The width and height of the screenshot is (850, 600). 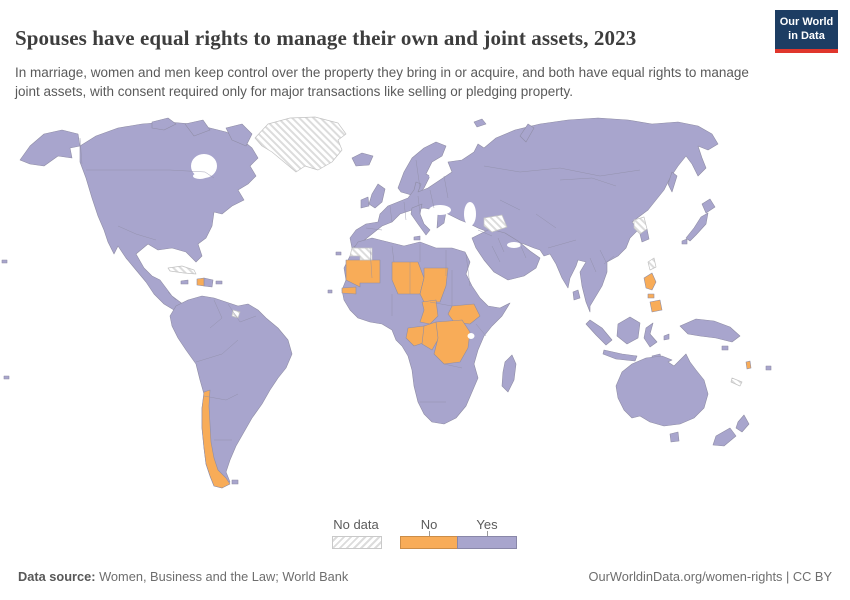 I want to click on solomon-islands, so click(x=725, y=348).